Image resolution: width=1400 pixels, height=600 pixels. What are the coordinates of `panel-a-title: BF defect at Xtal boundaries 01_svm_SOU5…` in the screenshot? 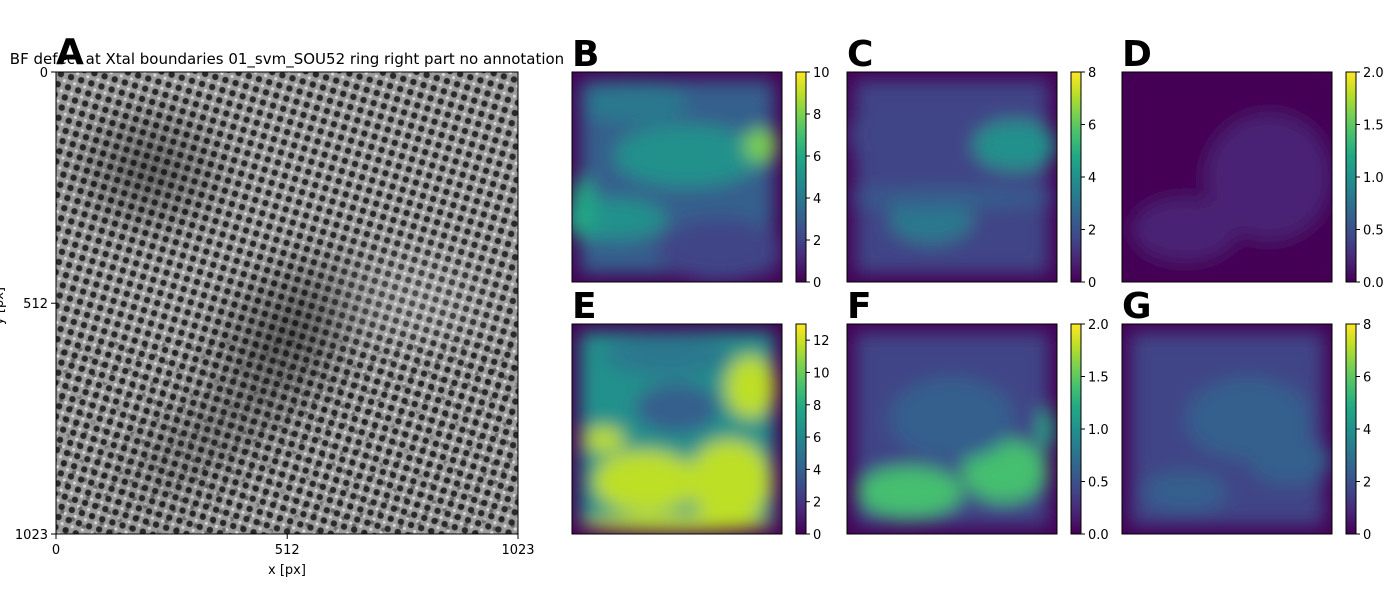 It's located at (287, 59).